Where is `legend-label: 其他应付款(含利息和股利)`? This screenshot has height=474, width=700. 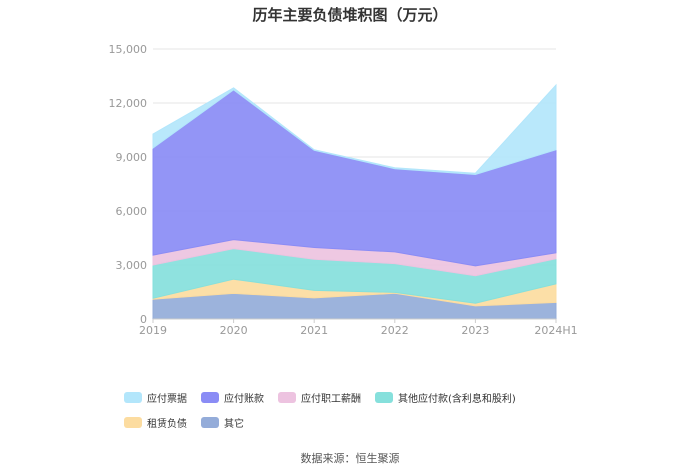 legend-label: 其他应付款(含利息和股利) is located at coordinates (457, 399).